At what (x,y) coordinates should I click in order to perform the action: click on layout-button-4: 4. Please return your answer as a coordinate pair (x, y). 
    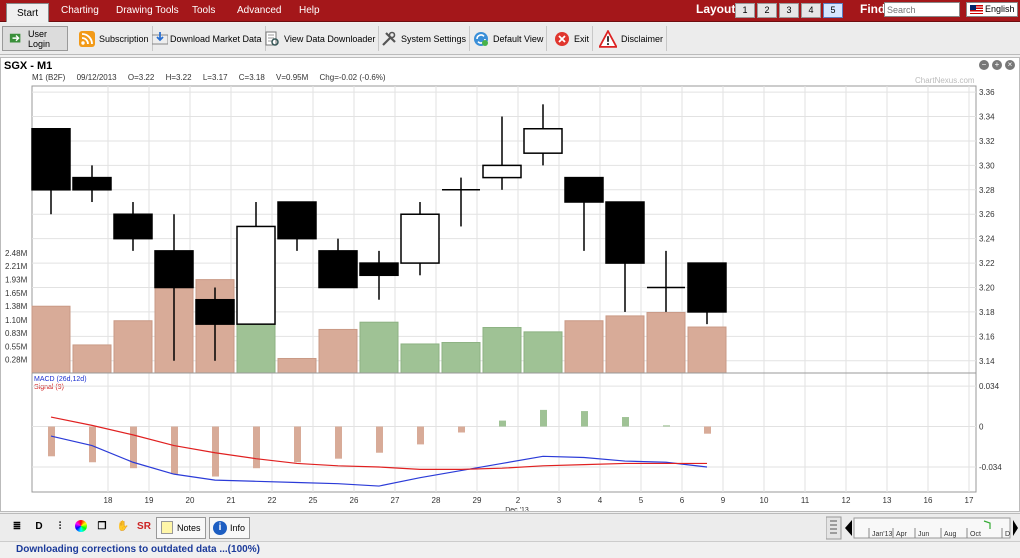
    Looking at the image, I should click on (811, 10).